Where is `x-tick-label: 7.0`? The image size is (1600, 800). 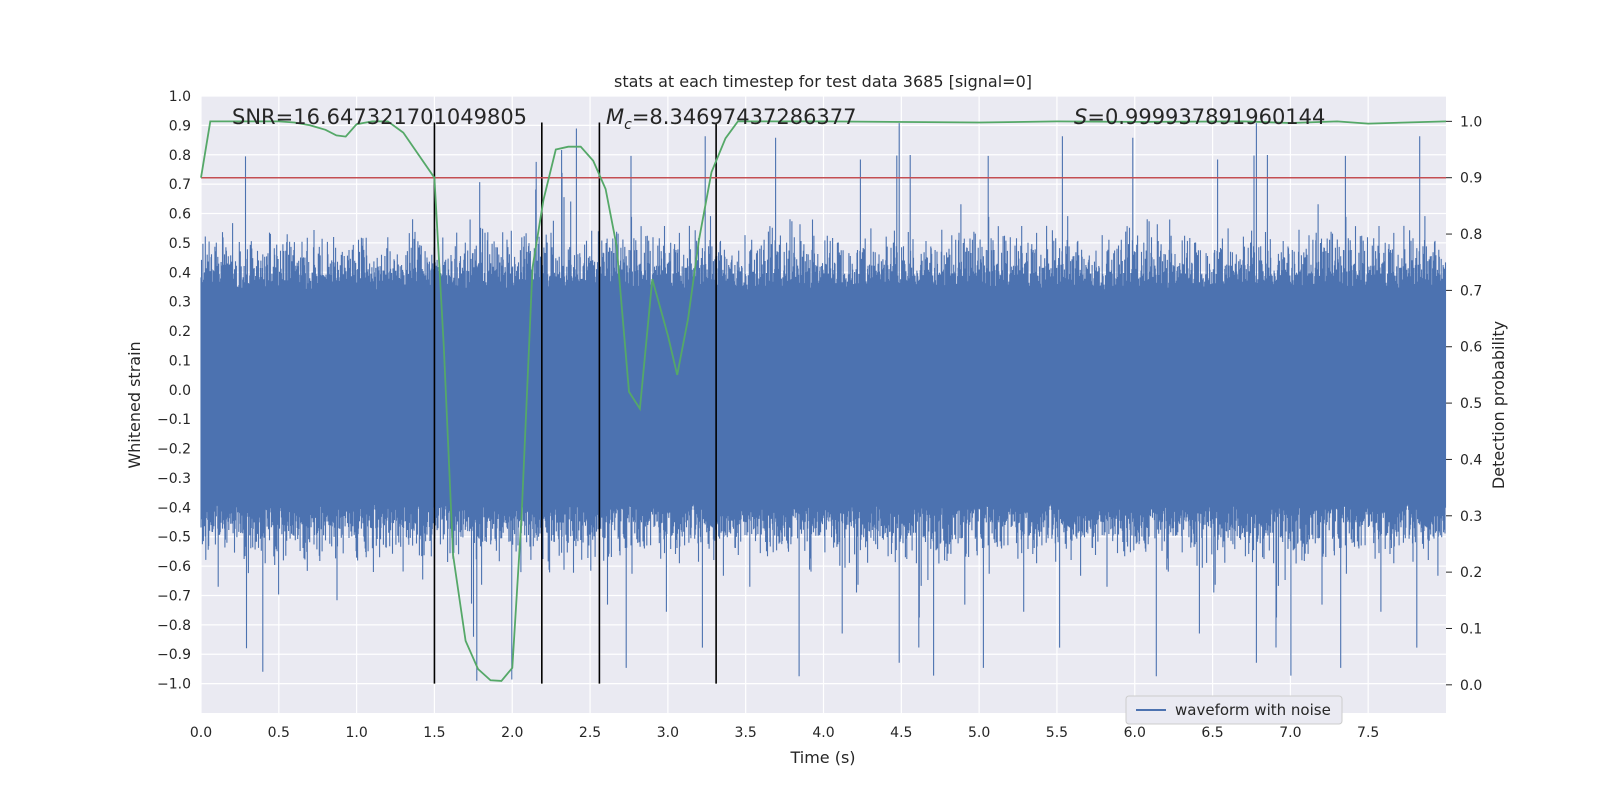 x-tick-label: 7.0 is located at coordinates (1290, 733).